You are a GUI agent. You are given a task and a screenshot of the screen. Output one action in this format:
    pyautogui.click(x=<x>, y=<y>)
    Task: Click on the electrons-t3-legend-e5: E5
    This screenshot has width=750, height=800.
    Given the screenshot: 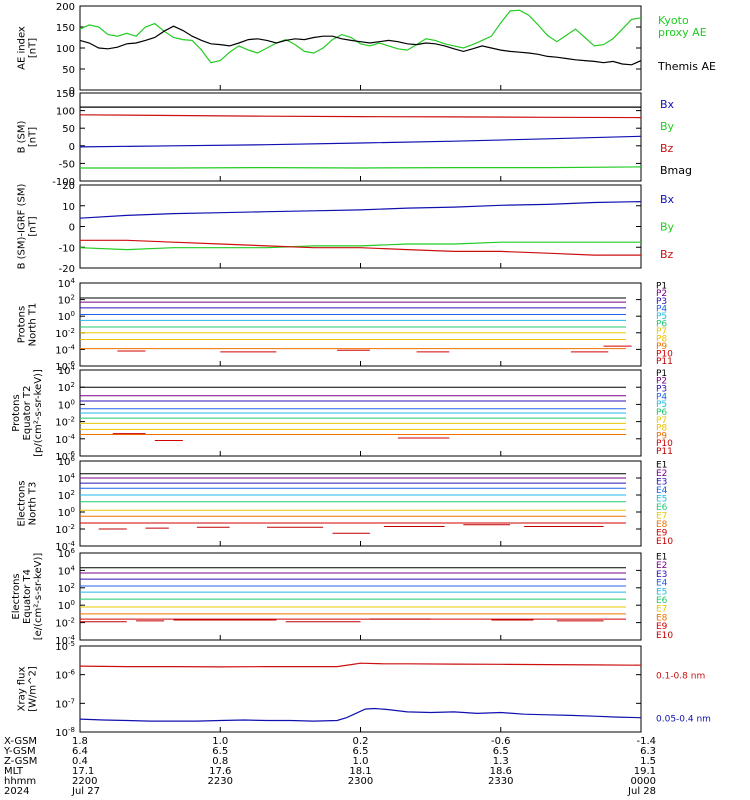 What is the action you would take?
    pyautogui.click(x=661, y=499)
    